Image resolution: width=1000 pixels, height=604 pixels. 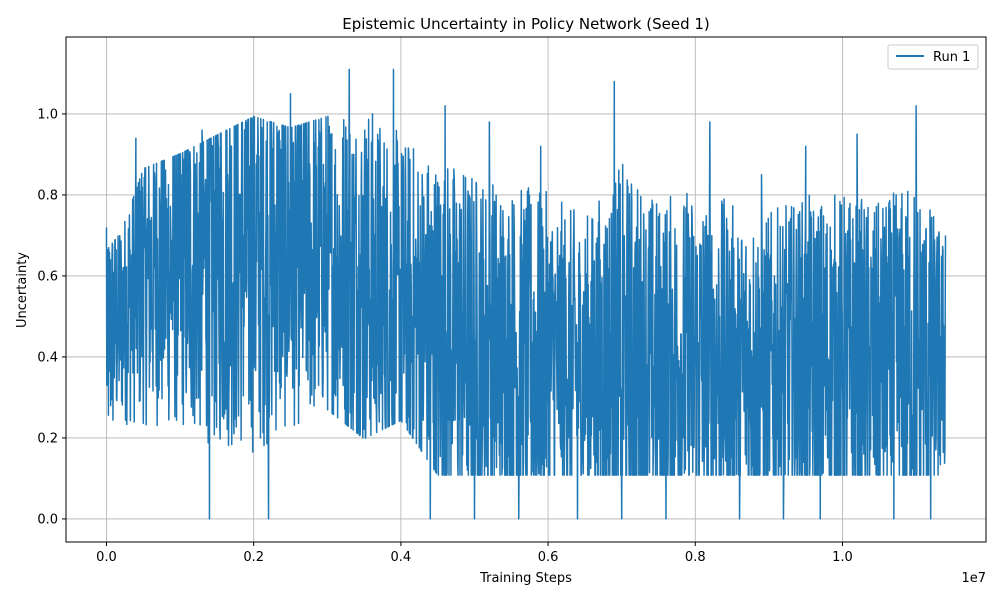 What do you see at coordinates (47, 276) in the screenshot?
I see `y-tick-label: 0.6` at bounding box center [47, 276].